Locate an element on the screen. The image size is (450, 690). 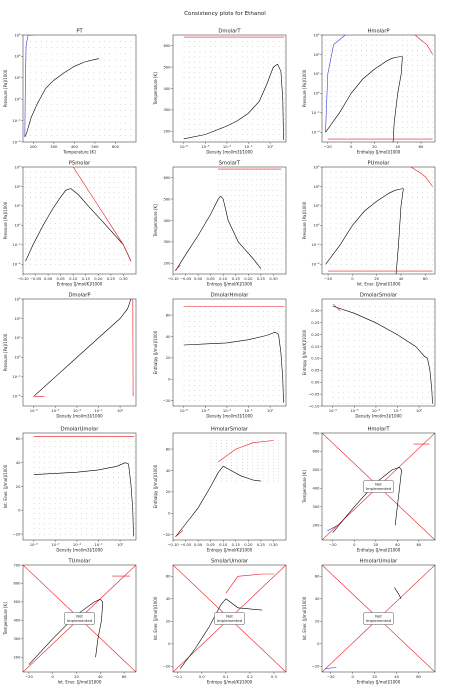
x-tick-label: 300 is located at coordinates (54, 147).